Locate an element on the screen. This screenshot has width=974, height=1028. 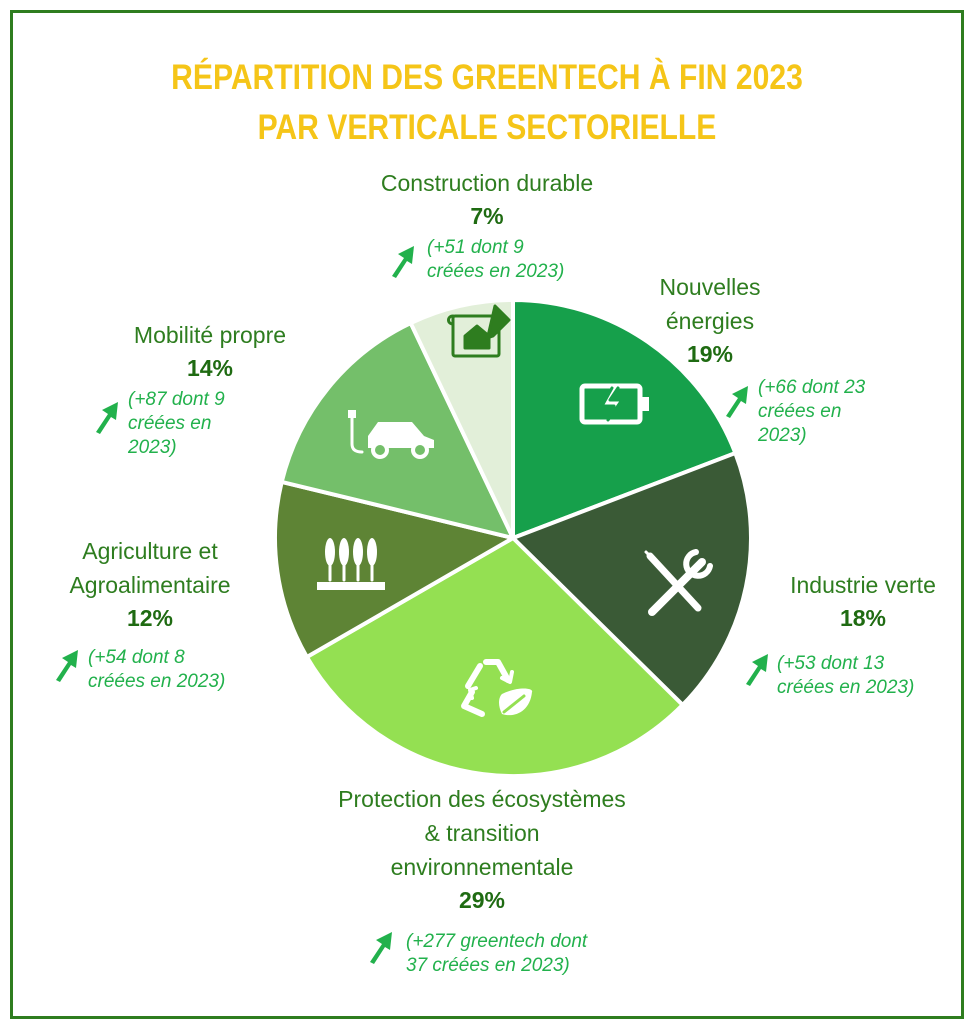
slice-name: Mobilité propre is located at coordinates (210, 335).